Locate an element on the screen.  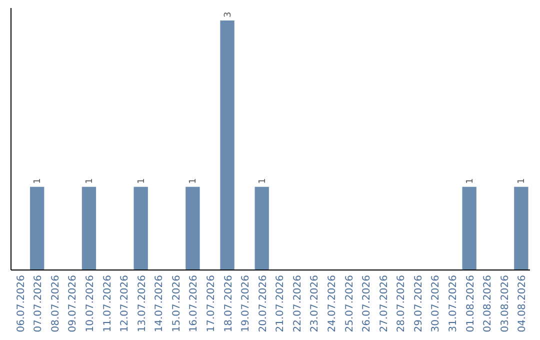
x-tick-label: 08.07.2026 is located at coordinates (56, 303).